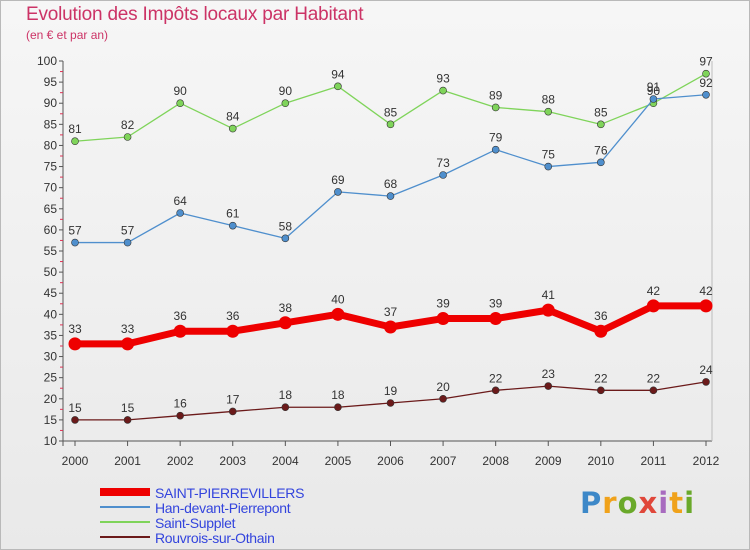 The image size is (750, 550). Describe the element at coordinates (51, 82) in the screenshot. I see `y-tick-label: 95` at that location.